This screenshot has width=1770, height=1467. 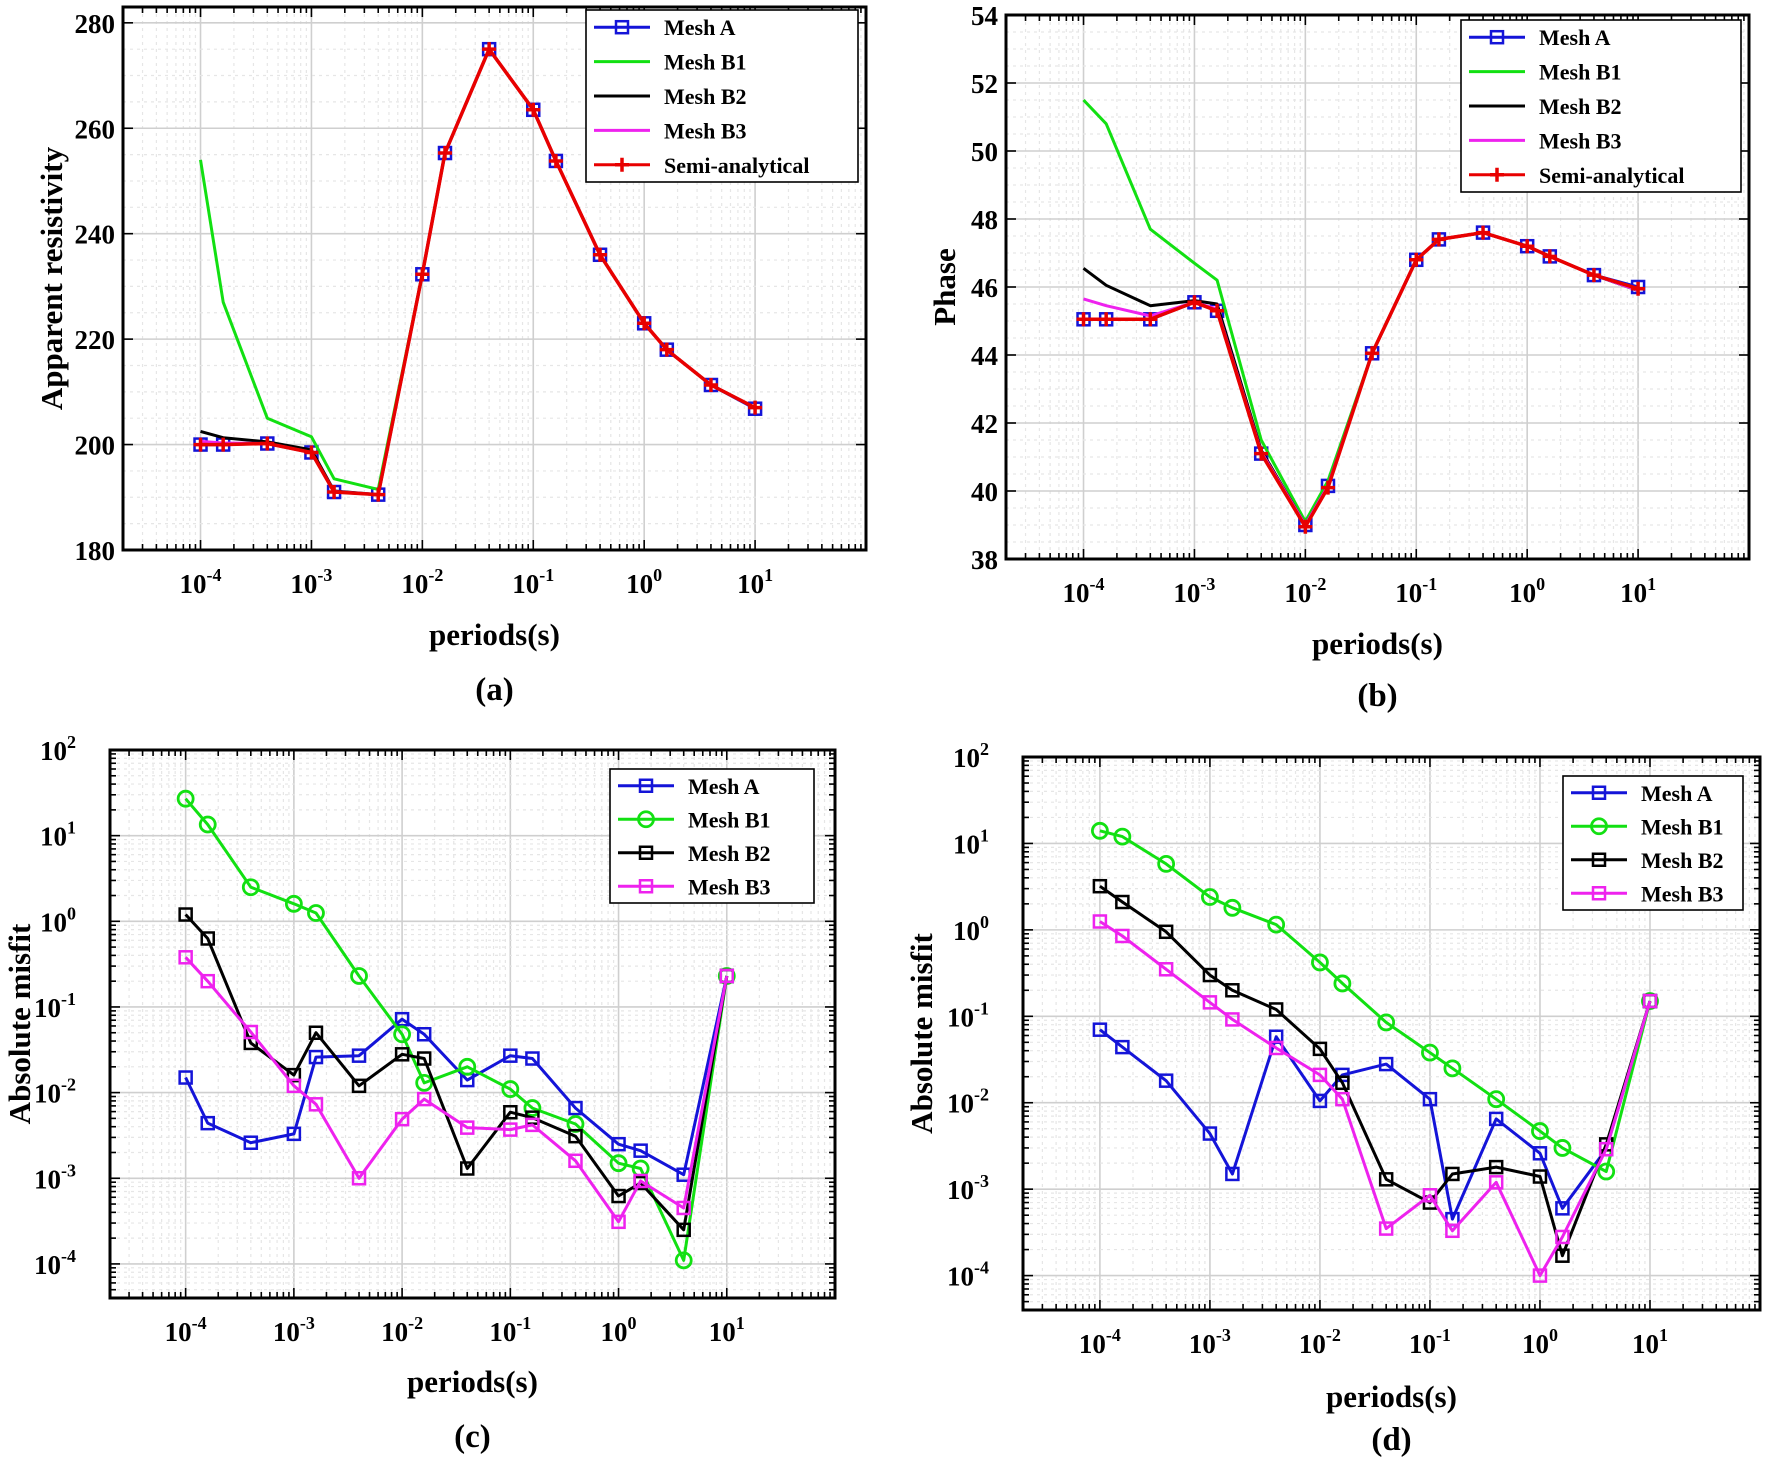 What do you see at coordinates (58, 749) in the screenshot?
I see `y-tick-label: 10²` at bounding box center [58, 749].